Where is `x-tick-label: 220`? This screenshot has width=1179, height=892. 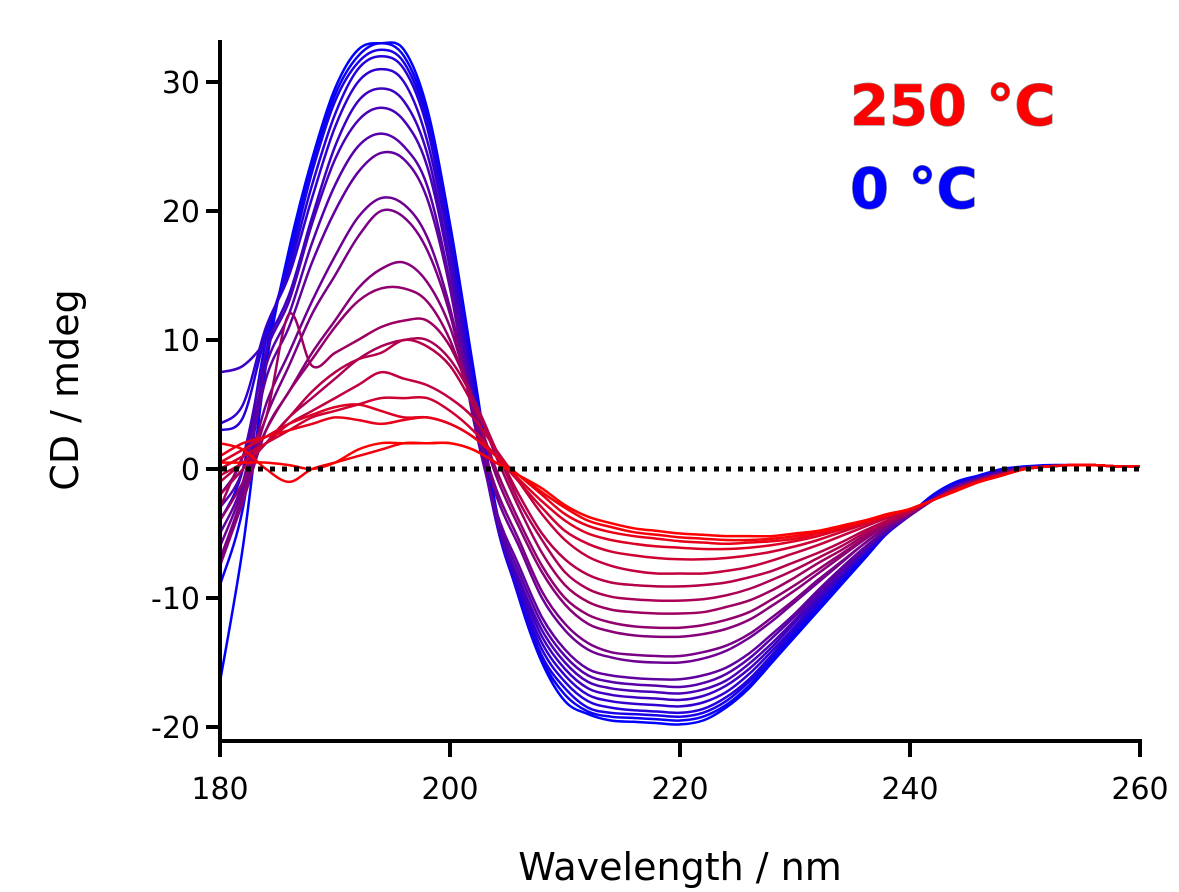
x-tick-label: 220 is located at coordinates (679, 789).